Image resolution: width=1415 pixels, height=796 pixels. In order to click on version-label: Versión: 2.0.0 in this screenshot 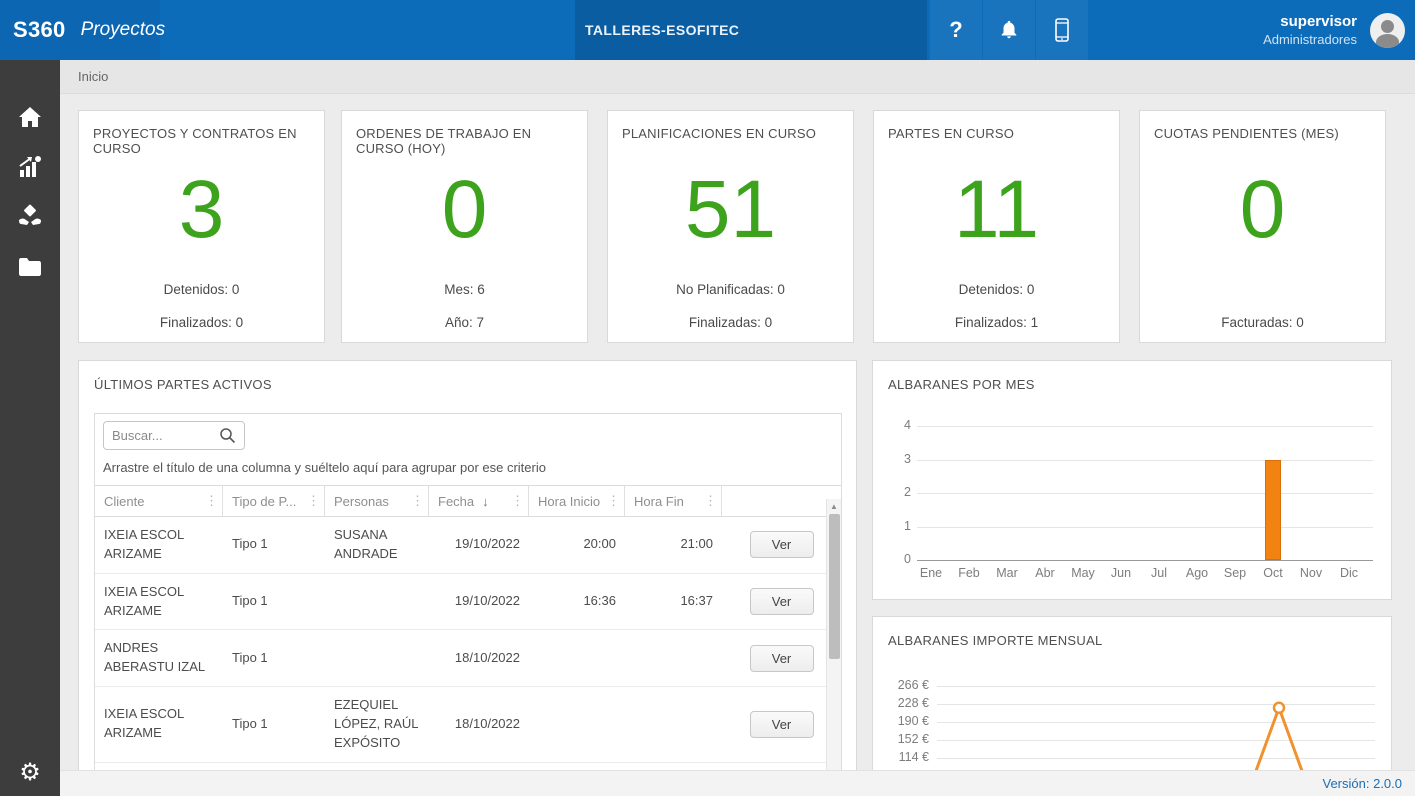, I will do `click(1362, 783)`.